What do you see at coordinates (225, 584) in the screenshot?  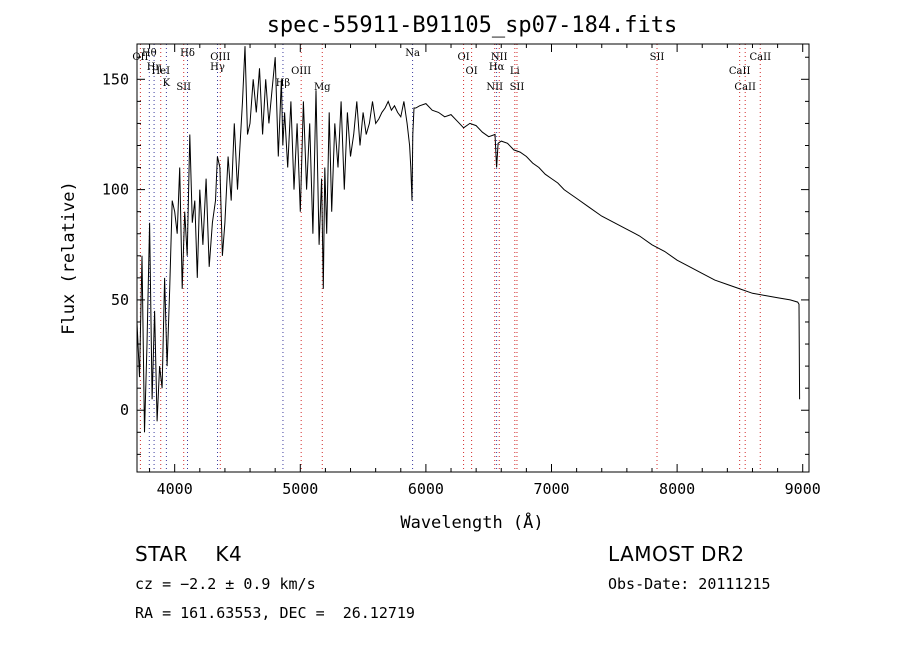 I see `redshift-value: cz = −2.2 ± 0.9 km/s` at bounding box center [225, 584].